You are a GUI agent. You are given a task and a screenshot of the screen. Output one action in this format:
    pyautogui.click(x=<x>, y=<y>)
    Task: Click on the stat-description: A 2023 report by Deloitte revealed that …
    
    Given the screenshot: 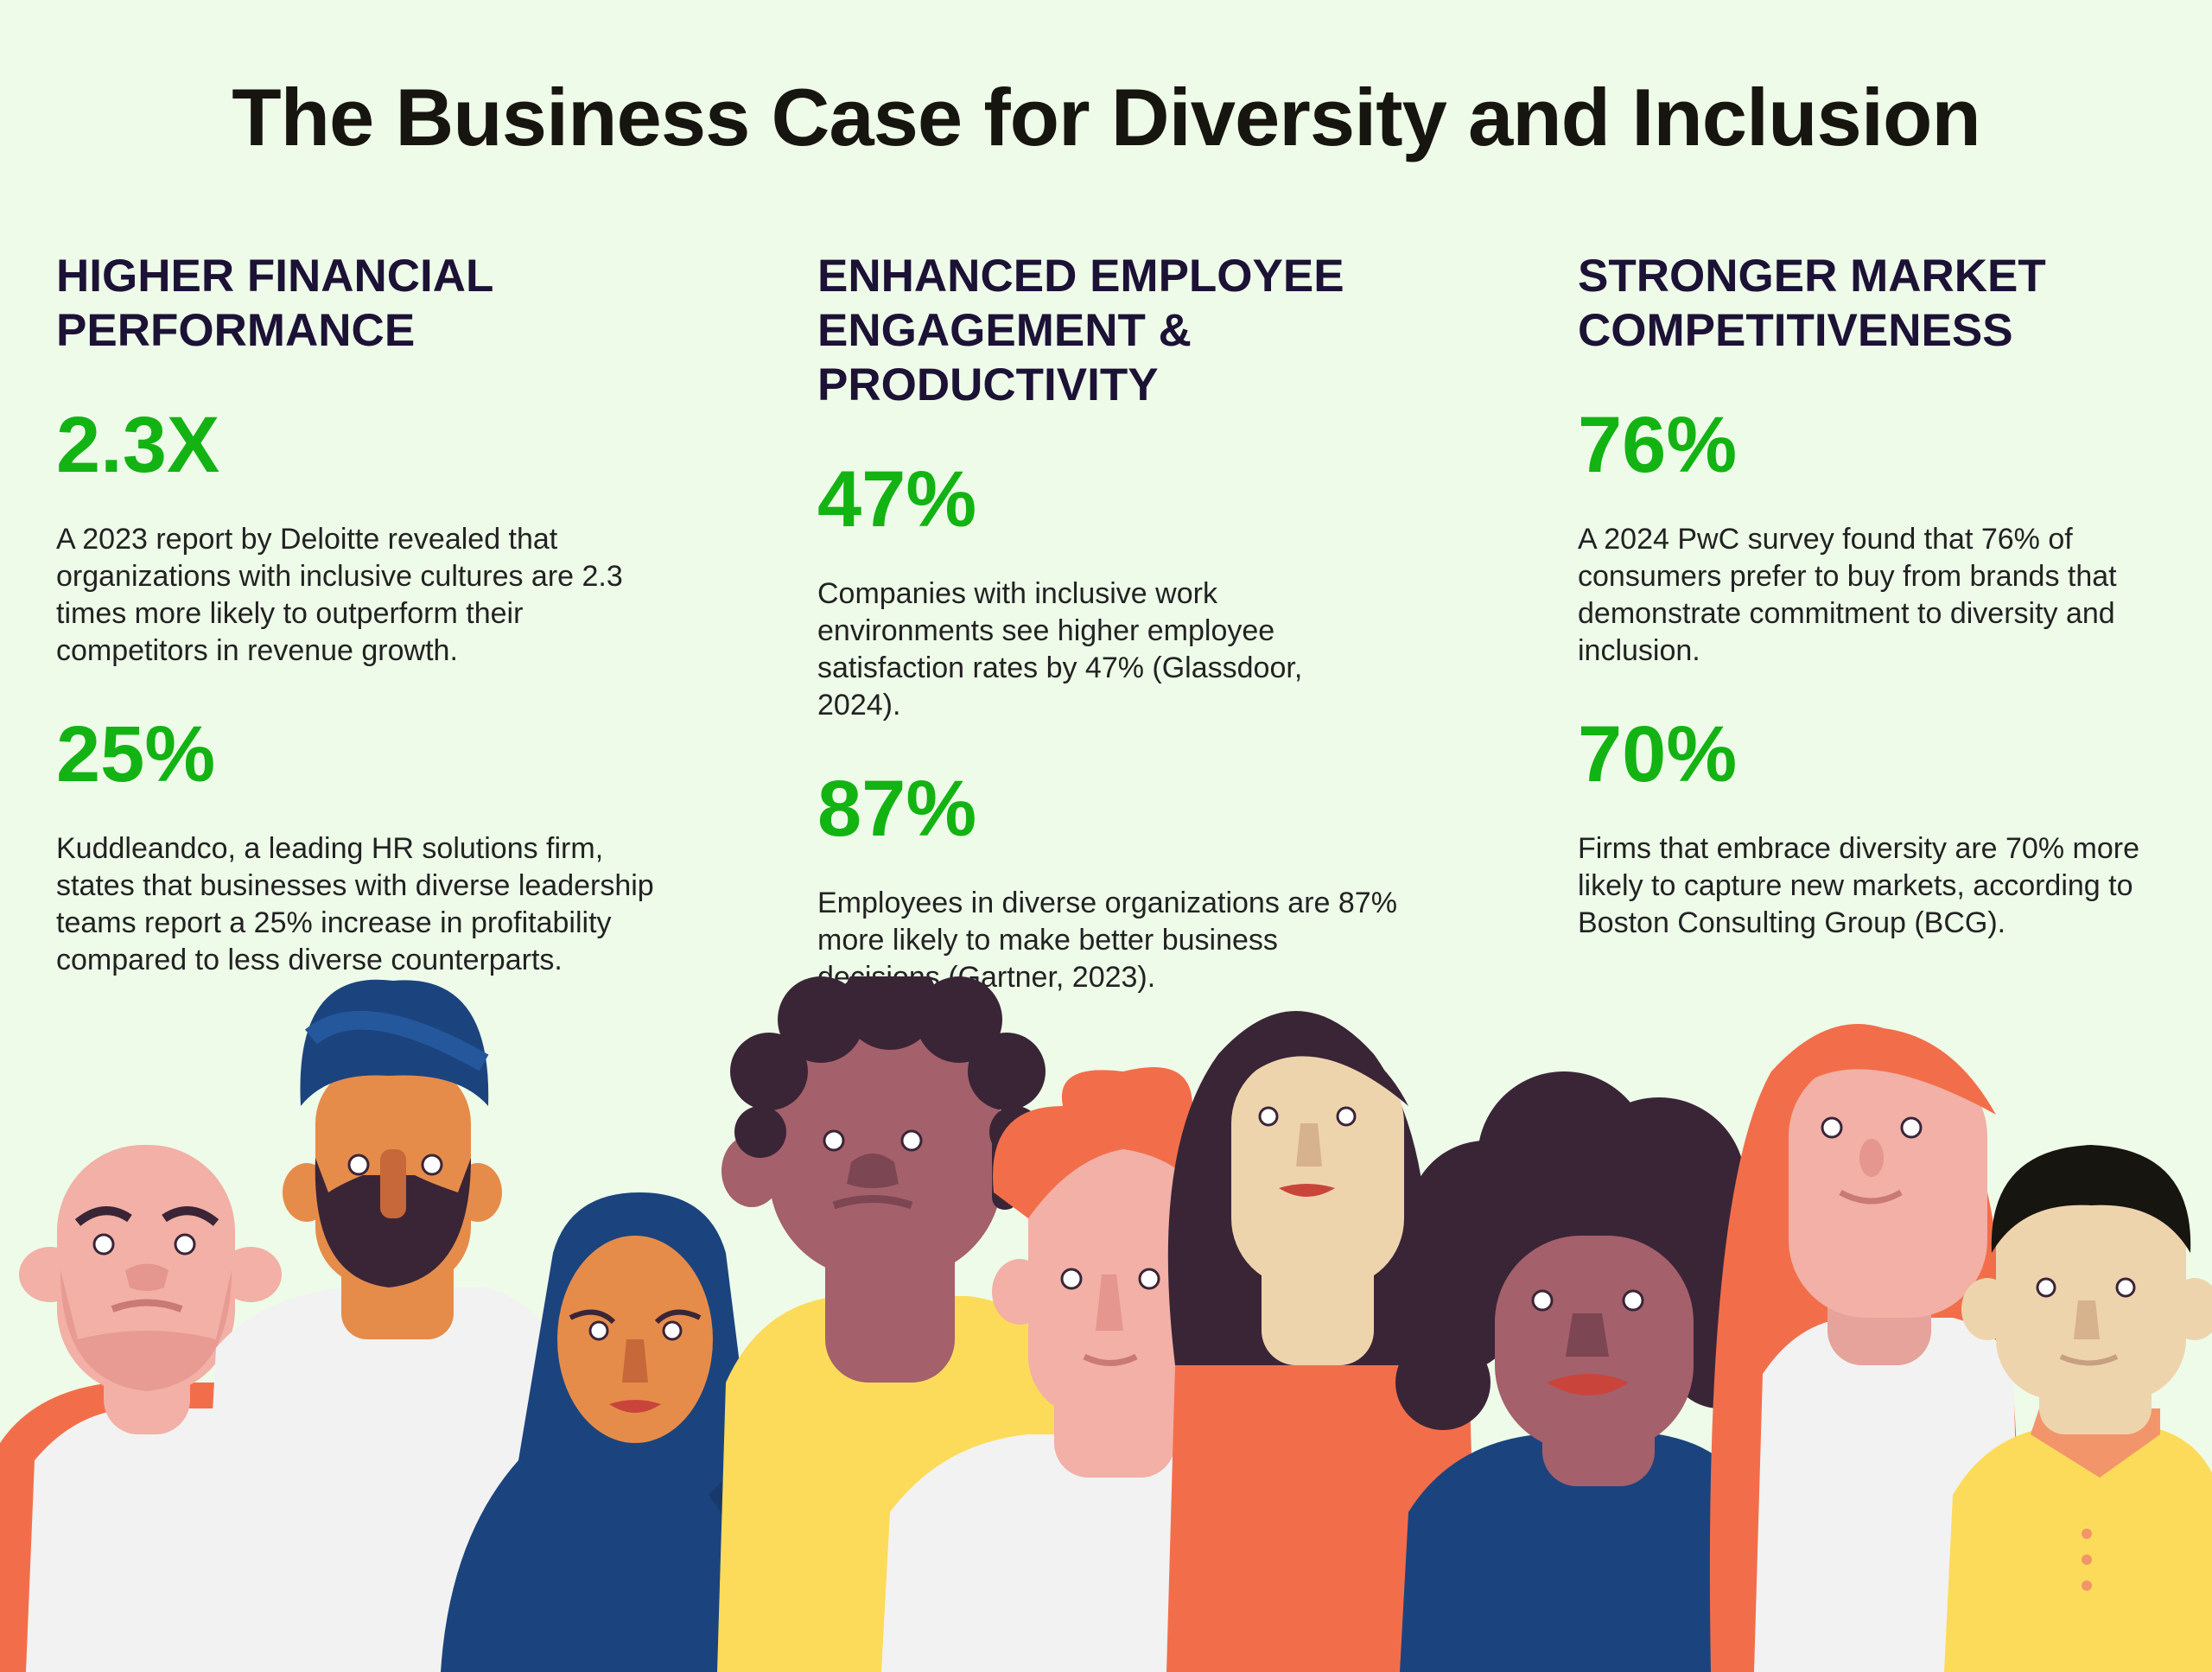 What is the action you would take?
    pyautogui.click(x=339, y=595)
    